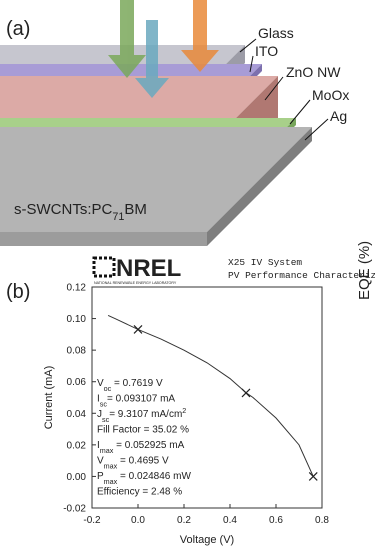  I want to click on logo-subtitle: NATIONAL RENEWABLE ENERGY LABORATORY, so click(135, 283).